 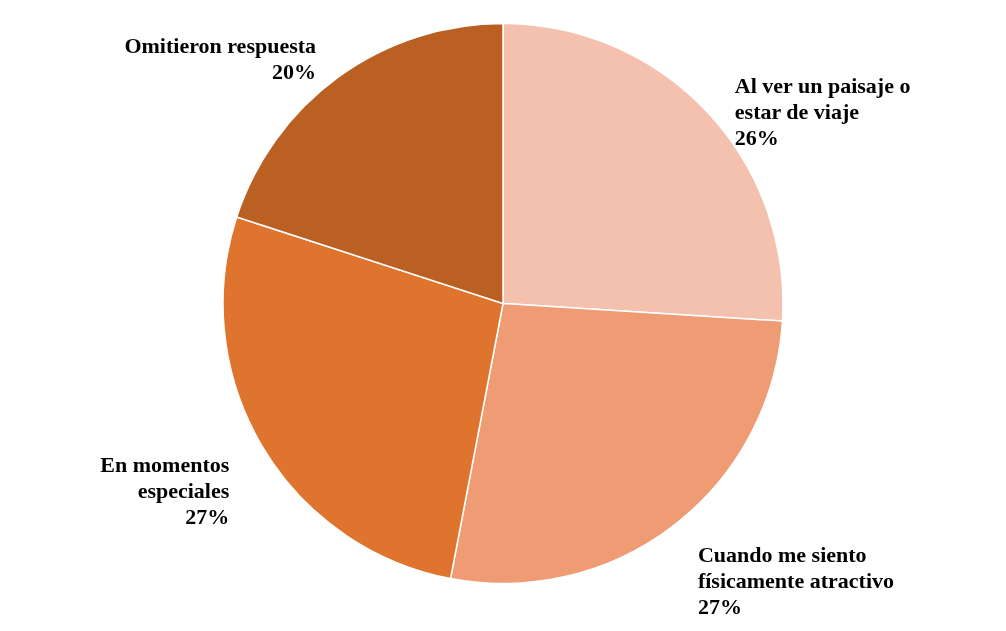 What do you see at coordinates (756, 137) in the screenshot?
I see `data-label: 26%` at bounding box center [756, 137].